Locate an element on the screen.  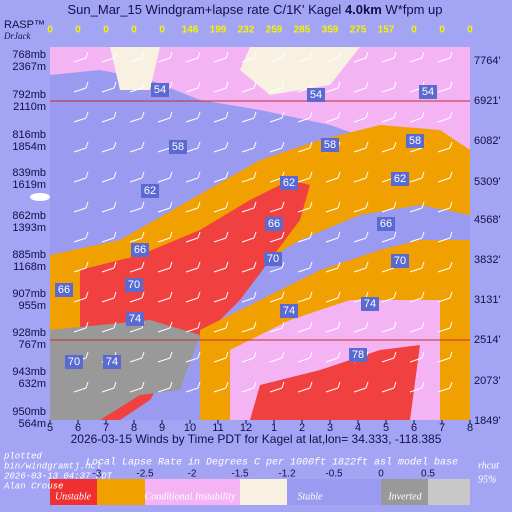
legend-tick: -2 is located at coordinates (192, 474).